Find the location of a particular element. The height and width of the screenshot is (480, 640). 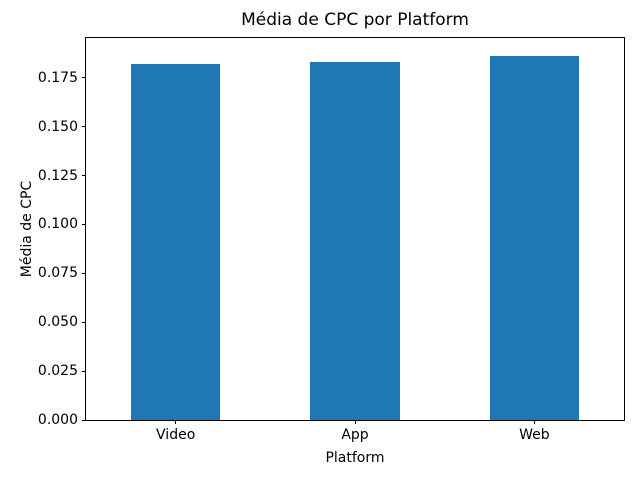

chart-title: Média de CPC por Platform is located at coordinates (355, 20).